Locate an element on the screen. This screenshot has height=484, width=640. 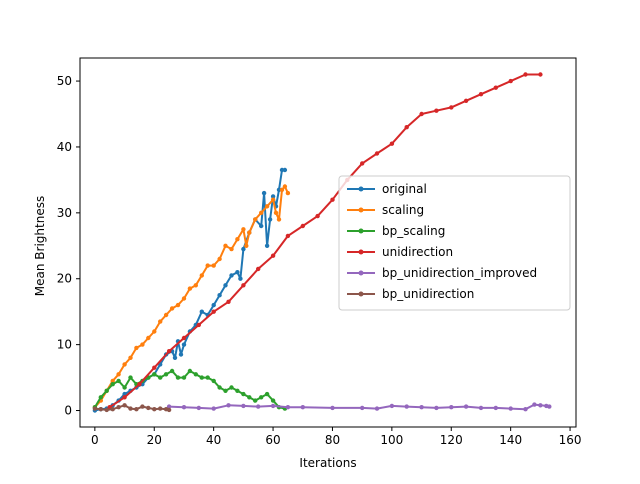
legend-label: bp_scaling is located at coordinates (413, 231).